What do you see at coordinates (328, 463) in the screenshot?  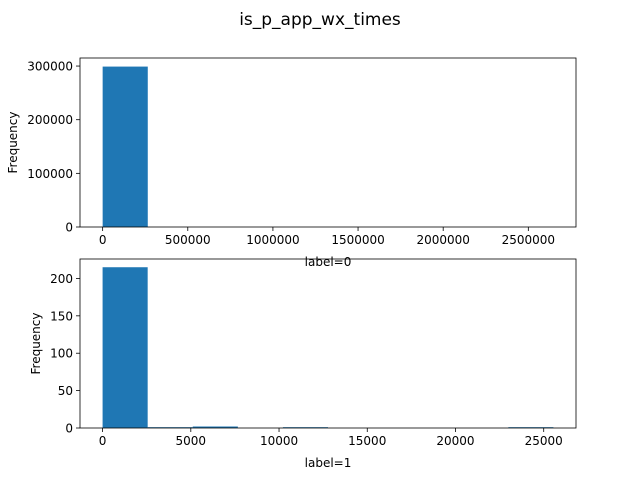 I see `x-axis-label: label=1` at bounding box center [328, 463].